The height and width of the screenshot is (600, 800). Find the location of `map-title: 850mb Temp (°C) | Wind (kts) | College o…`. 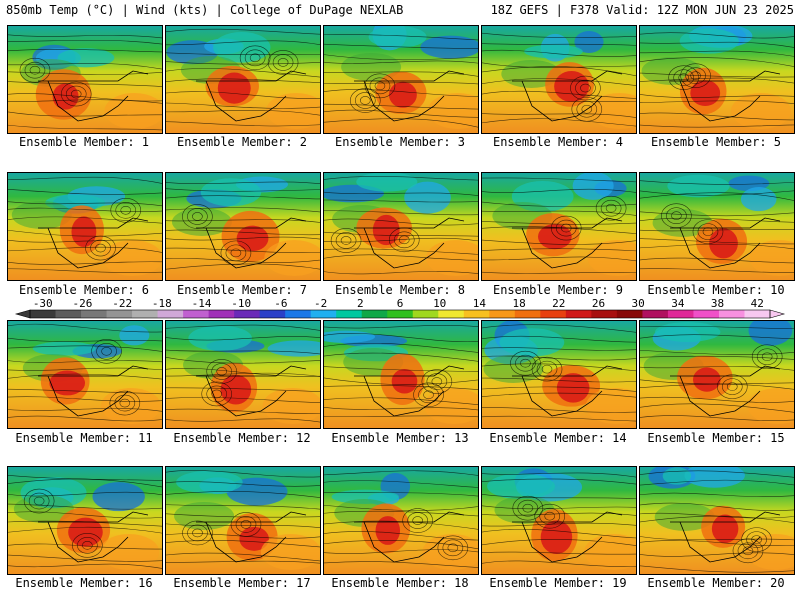

map-title: 850mb Temp (°C) | Wind (kts) | College o… is located at coordinates (205, 10).